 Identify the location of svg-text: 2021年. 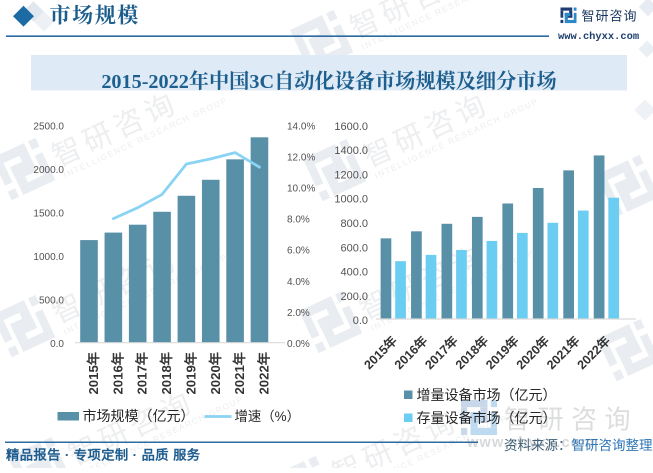
(239, 373).